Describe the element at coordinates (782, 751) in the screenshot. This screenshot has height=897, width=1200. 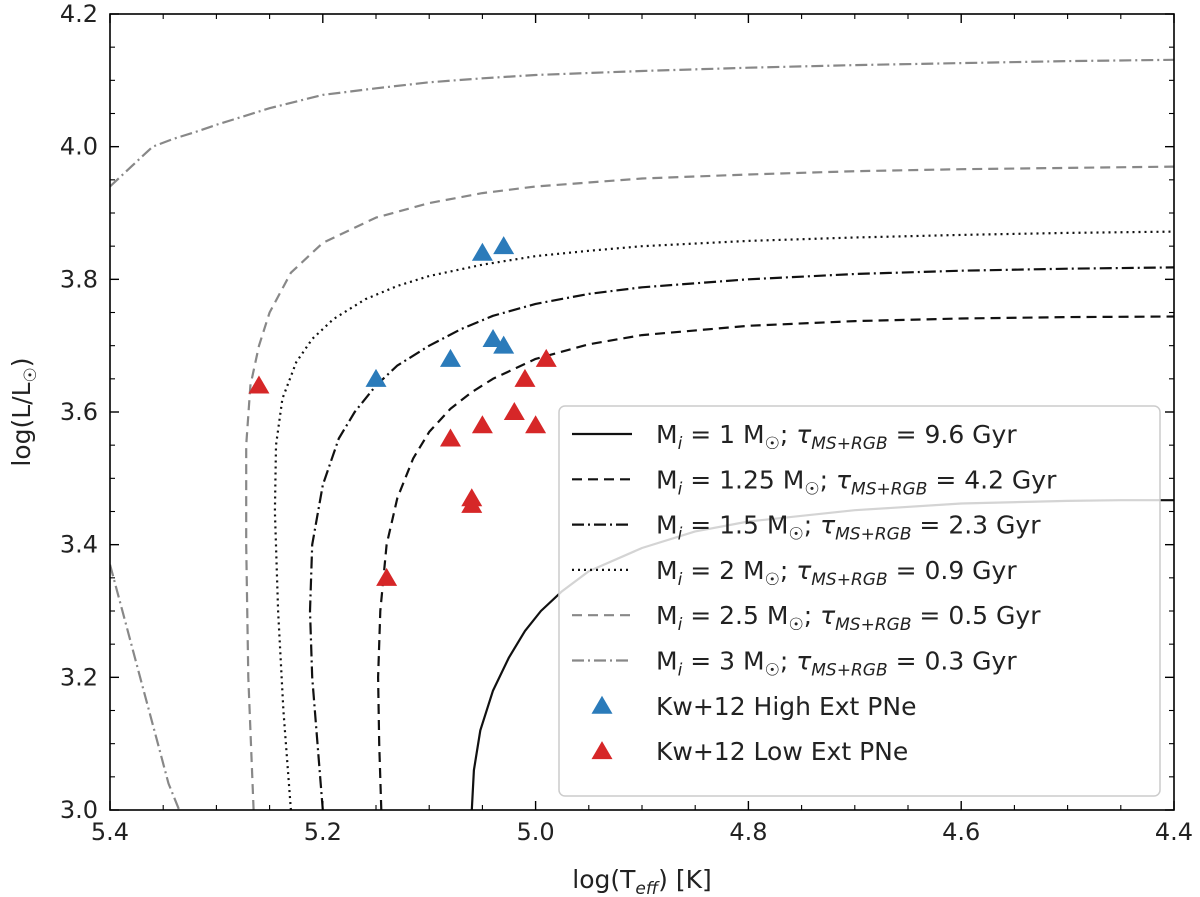
I see `legend-label-marker-1: Kw+12 Low Ext PNe` at that location.